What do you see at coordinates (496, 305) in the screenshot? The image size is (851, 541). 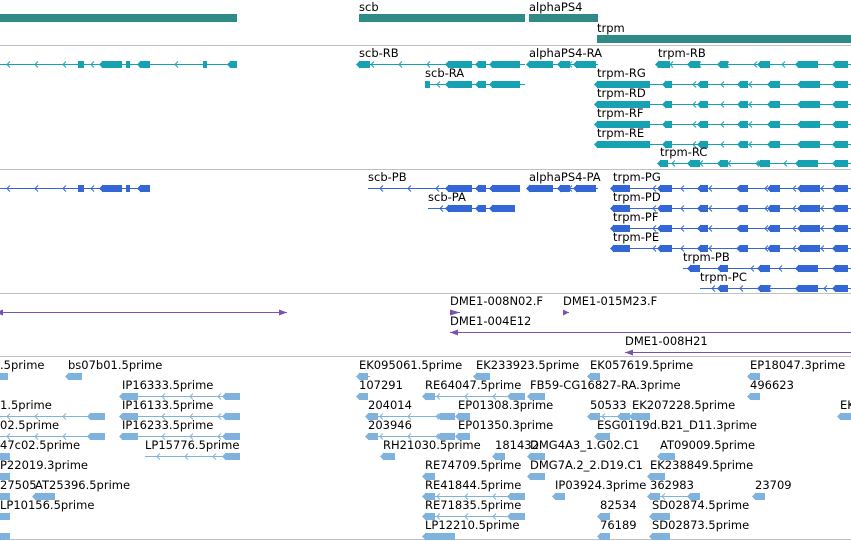 I see `feature-dme1-008n02-f: DME1-008N02.F` at bounding box center [496, 305].